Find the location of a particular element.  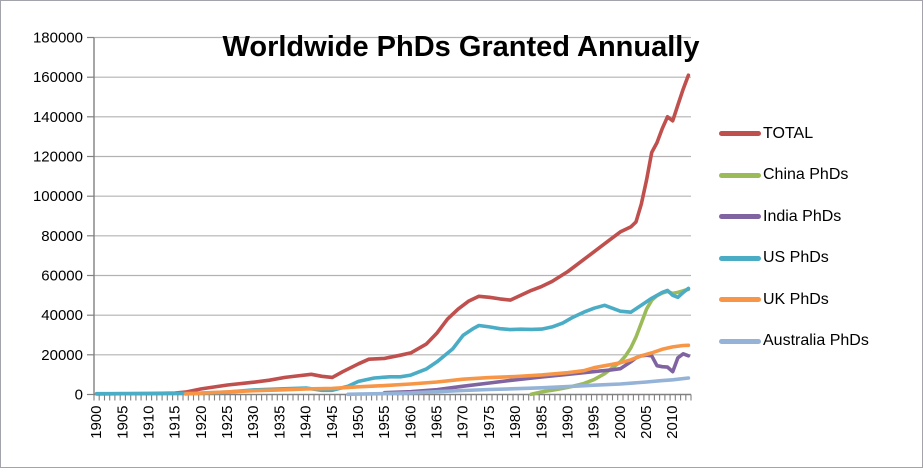

y-axis-label: 80000 is located at coordinates (62, 236).